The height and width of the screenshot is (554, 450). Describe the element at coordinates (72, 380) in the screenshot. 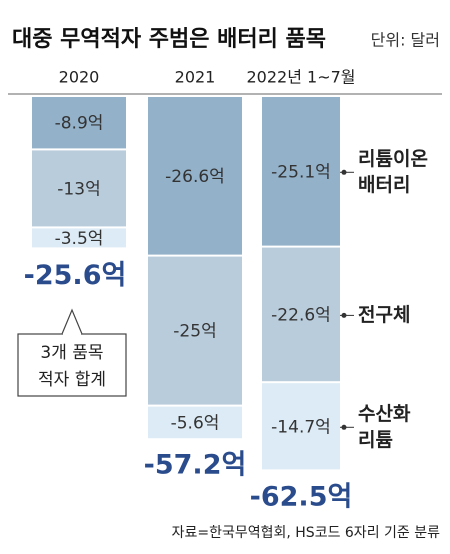

I see `annotation-line: 적자 합계` at that location.